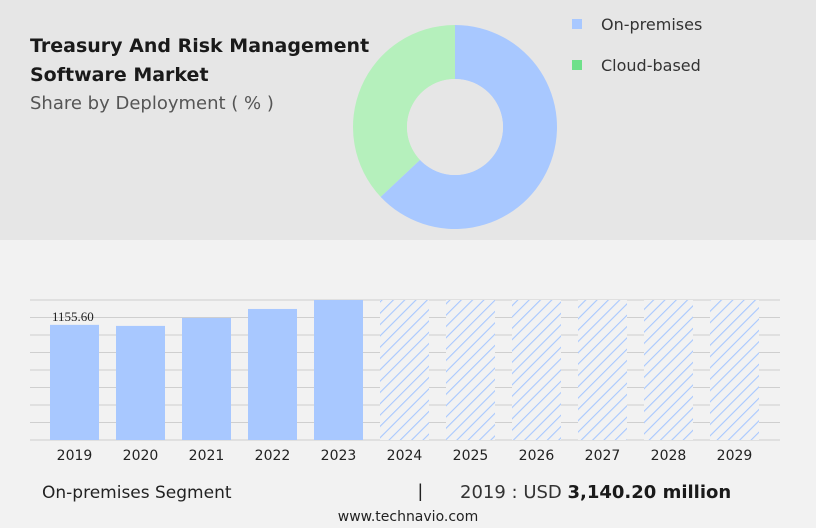  What do you see at coordinates (137, 493) in the screenshot?
I see `footer-segment-label: On-premises Segment` at bounding box center [137, 493].